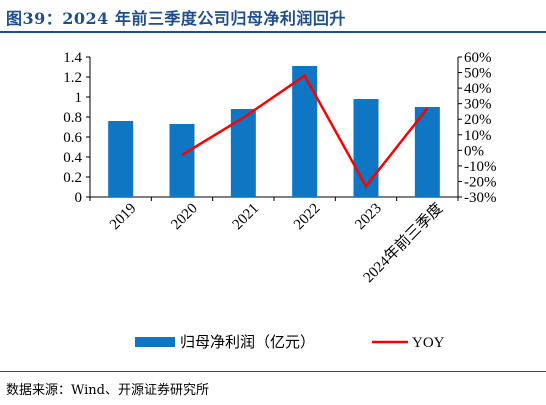 Image resolution: width=546 pixels, height=405 pixels. What do you see at coordinates (273, 371) in the screenshot?
I see `source-divider` at bounding box center [273, 371].